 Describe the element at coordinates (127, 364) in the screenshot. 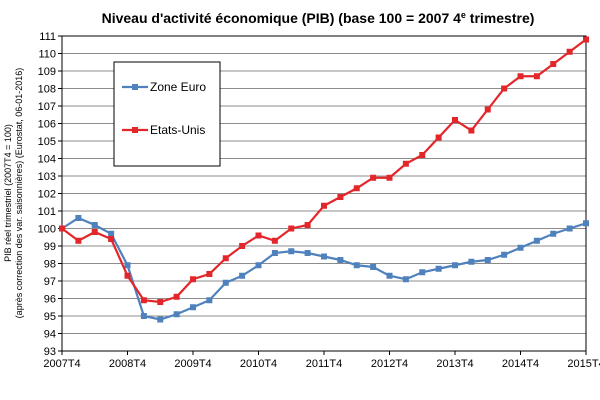

I see `x-tick-label: 2008T4` at that location.